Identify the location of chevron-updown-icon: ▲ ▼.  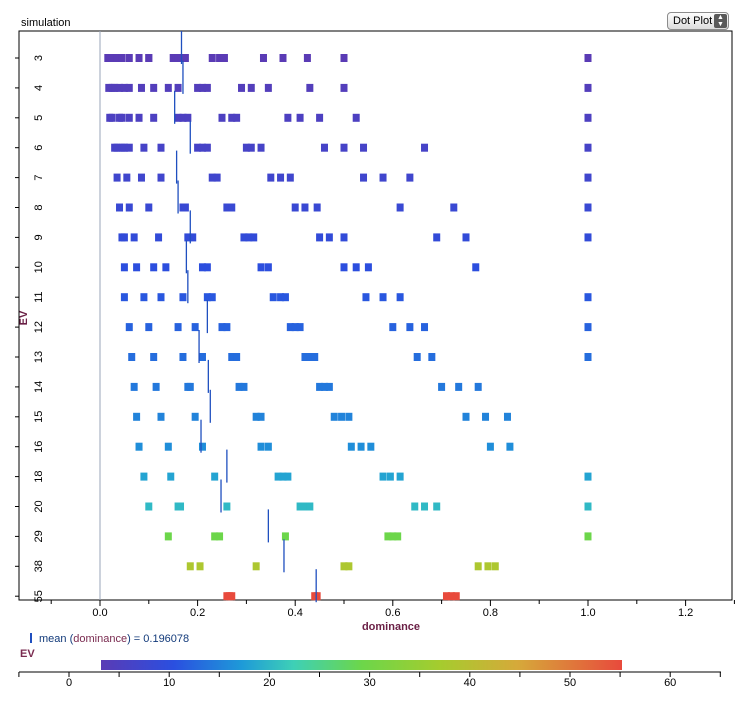
(720, 21).